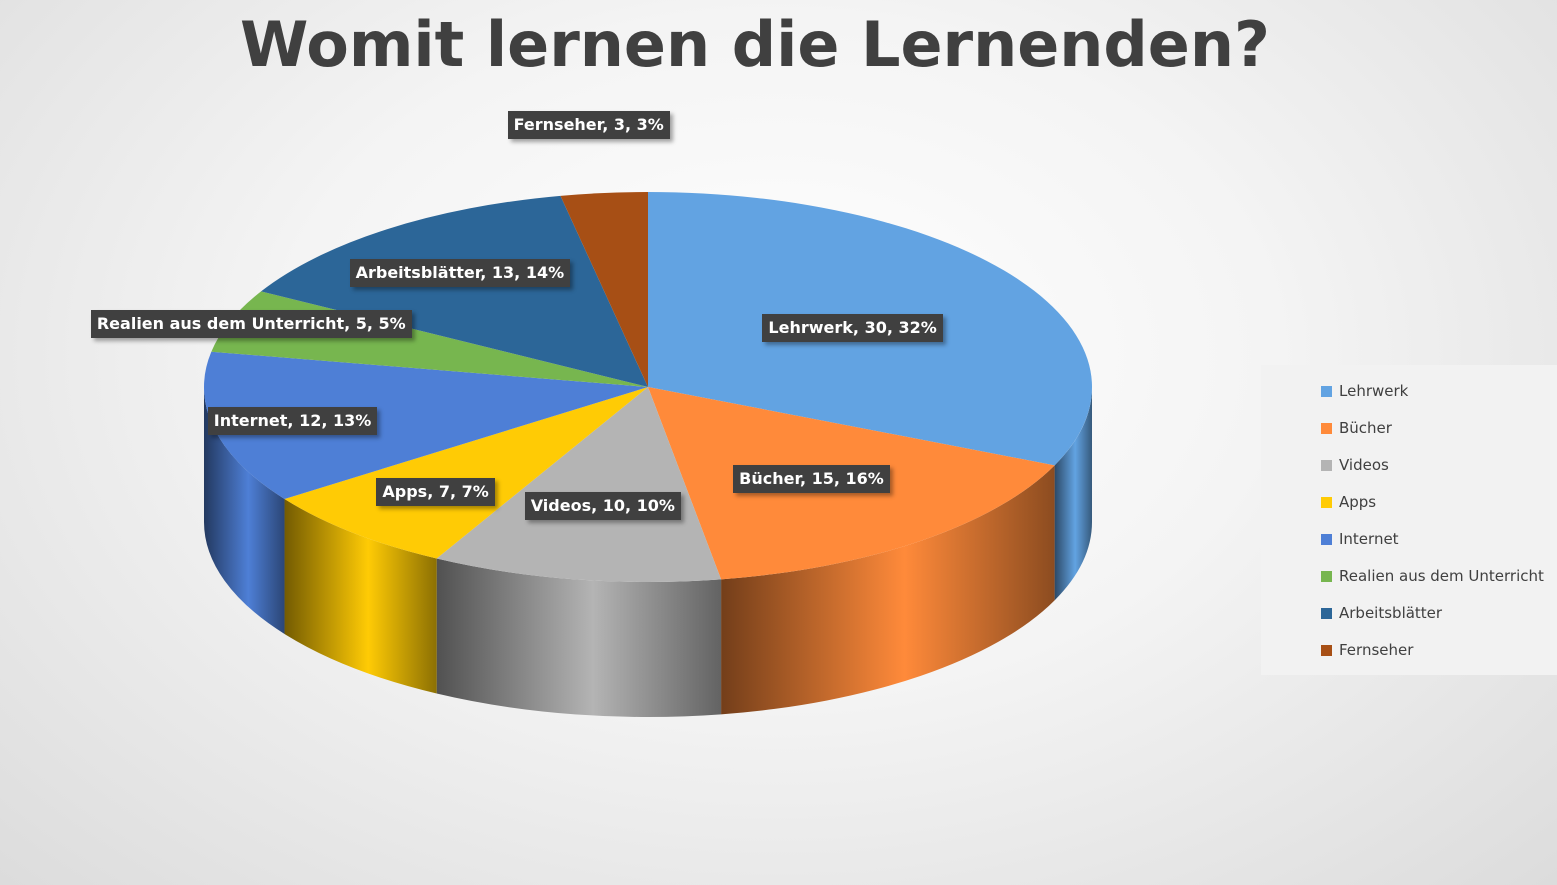 The width and height of the screenshot is (1557, 885). What do you see at coordinates (1364, 465) in the screenshot?
I see `legend-label: Videos` at bounding box center [1364, 465].